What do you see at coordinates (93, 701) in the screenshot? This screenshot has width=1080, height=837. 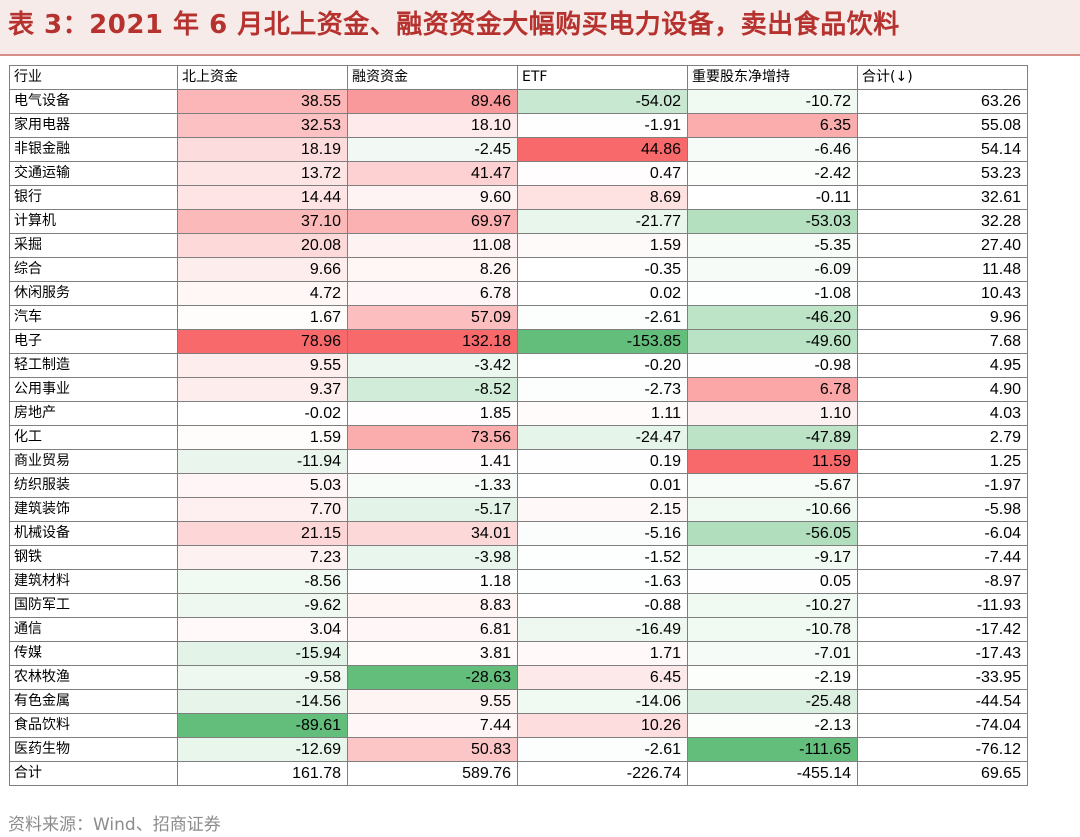 I see `industry-name-cell: 有色金属` at bounding box center [93, 701].